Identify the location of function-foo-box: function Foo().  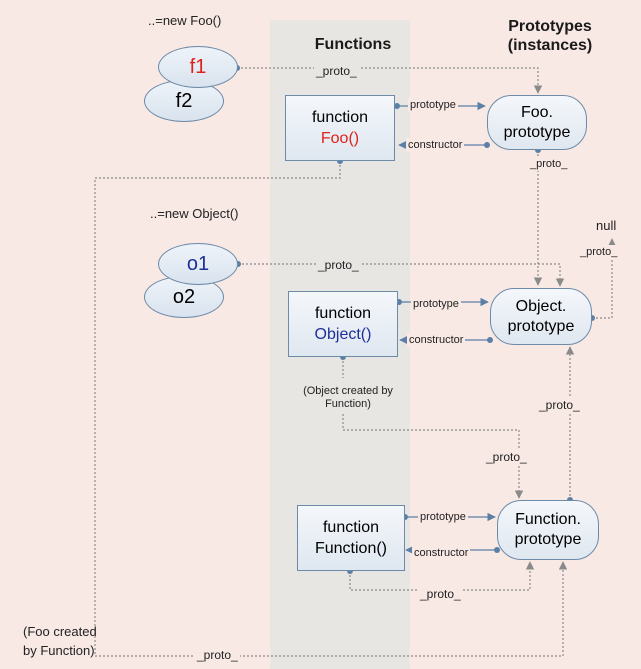
(340, 128).